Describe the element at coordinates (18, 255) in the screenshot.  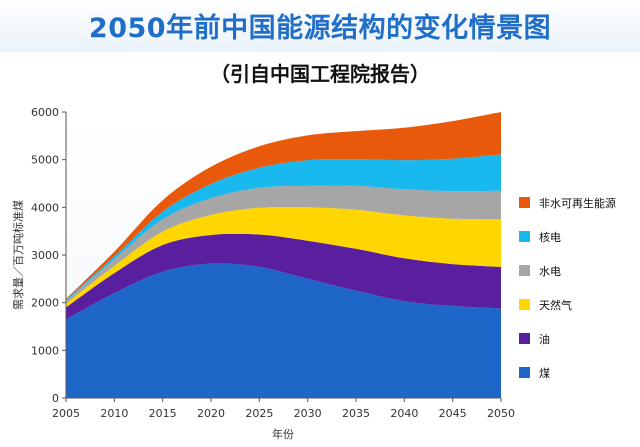
I see `y-axis-title: 需求量／百万吨标准煤` at that location.